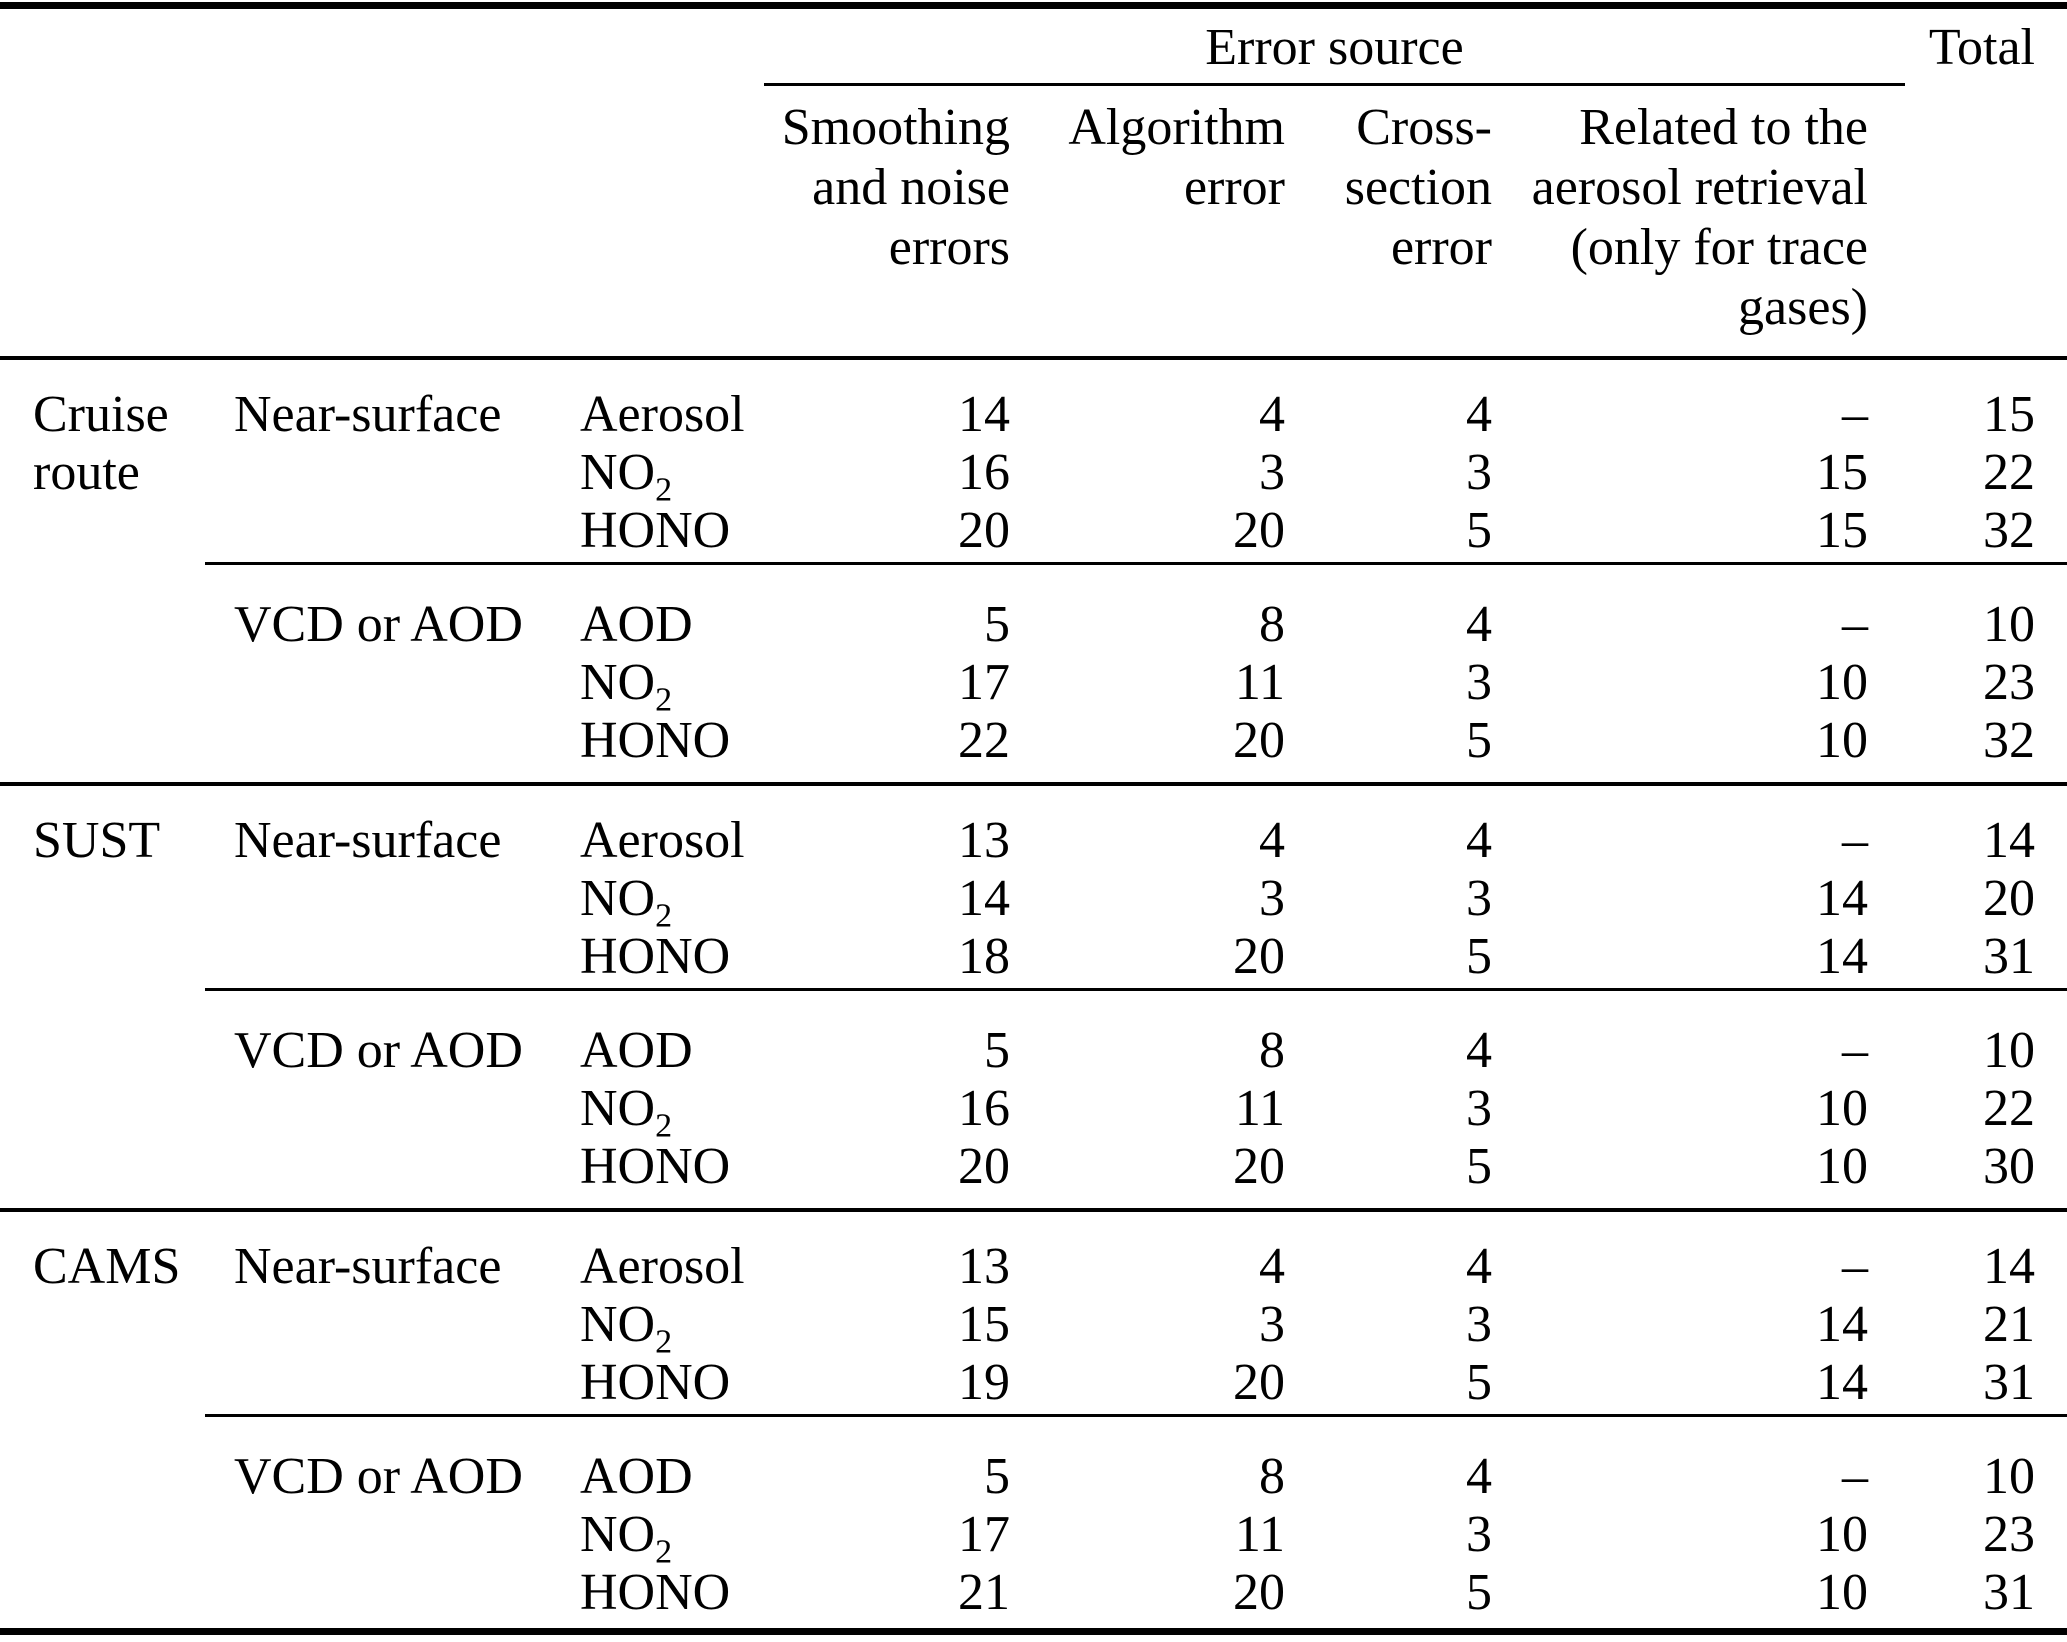  Describe the element at coordinates (1033, 1631) in the screenshot. I see `bottom-rule` at that location.